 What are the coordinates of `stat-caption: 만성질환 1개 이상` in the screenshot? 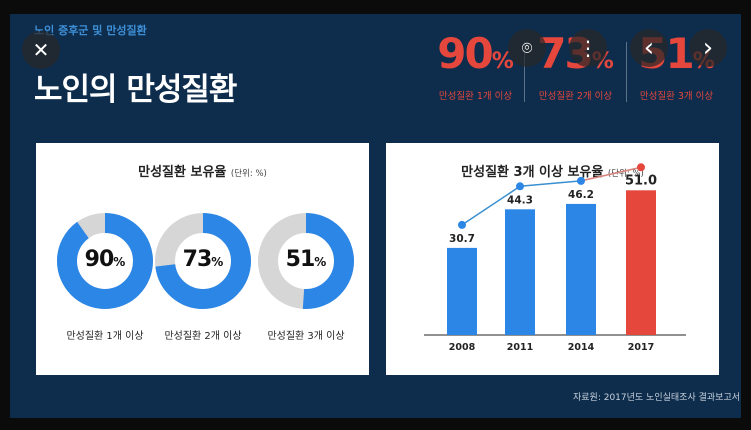 It's located at (475, 96).